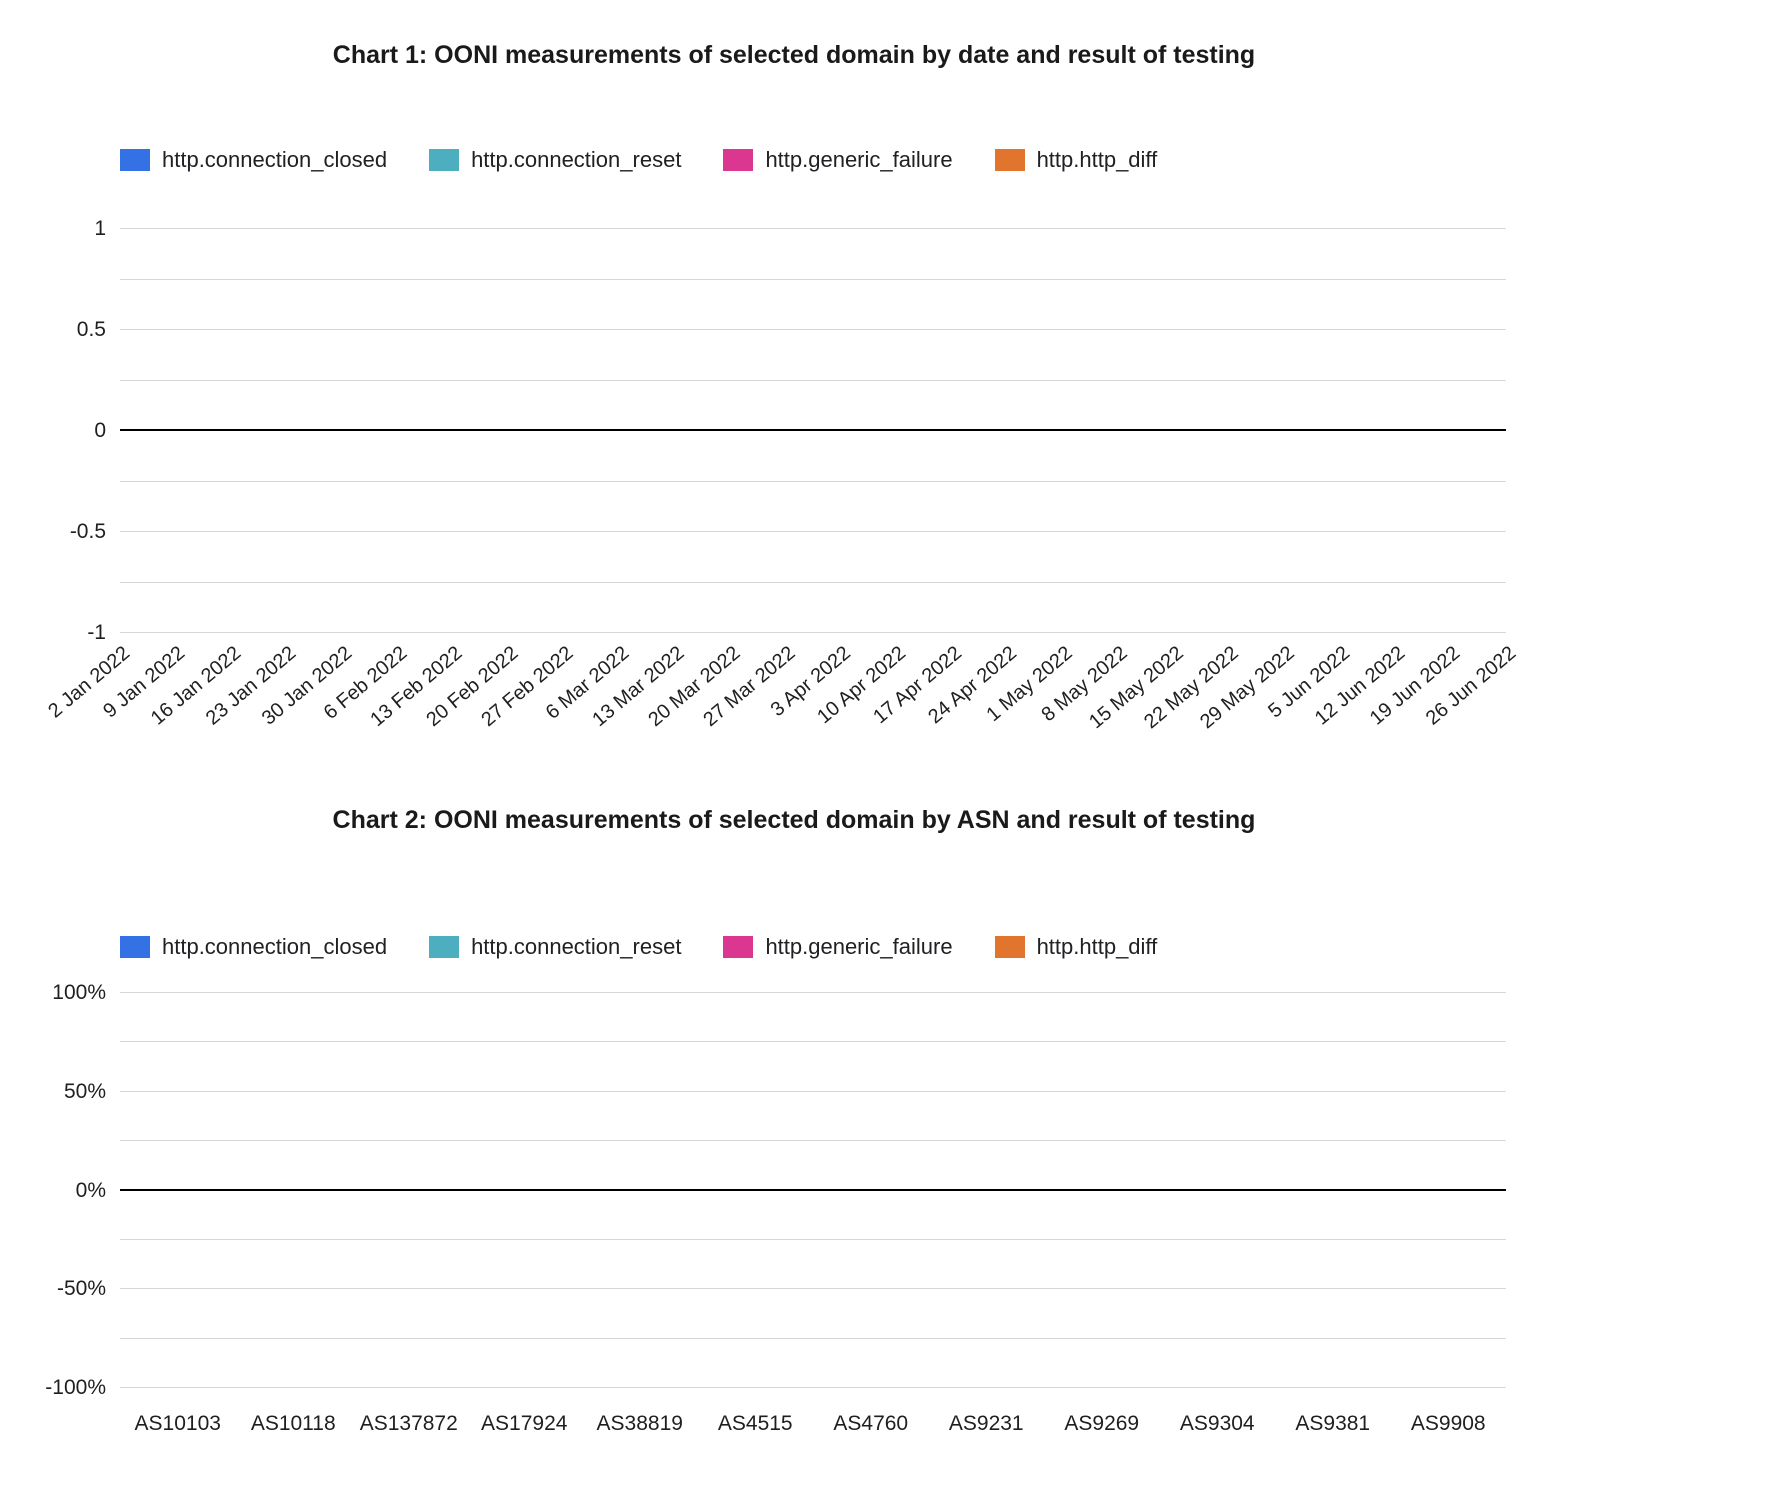  Describe the element at coordinates (90, 1190) in the screenshot. I see `y-axis-tick-label: 0%` at that location.